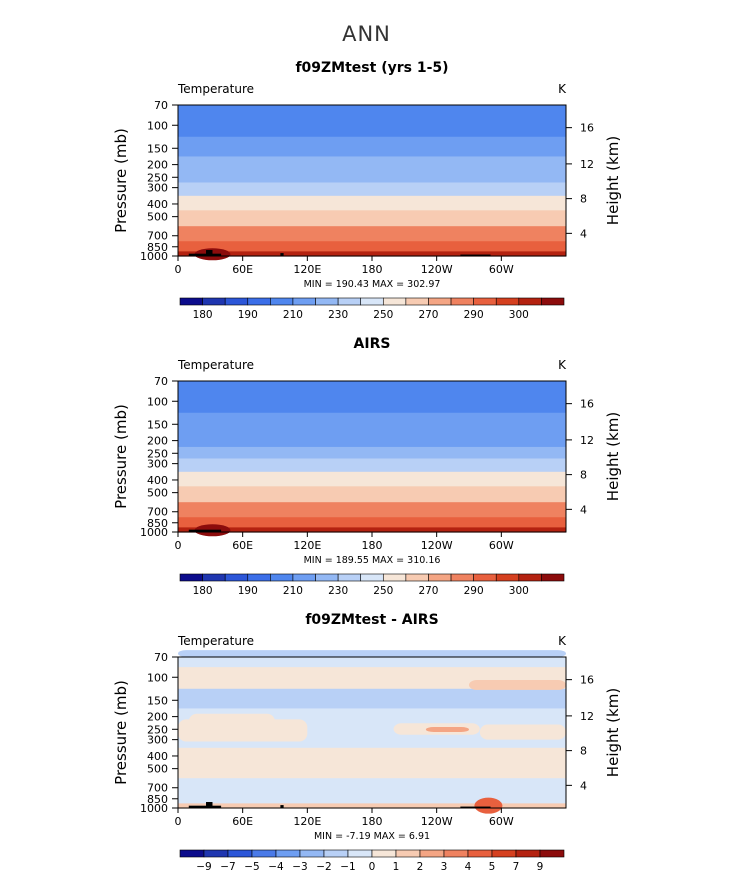  What do you see at coordinates (501, 821) in the screenshot?
I see `lon-tick-label: 60W` at bounding box center [501, 821].